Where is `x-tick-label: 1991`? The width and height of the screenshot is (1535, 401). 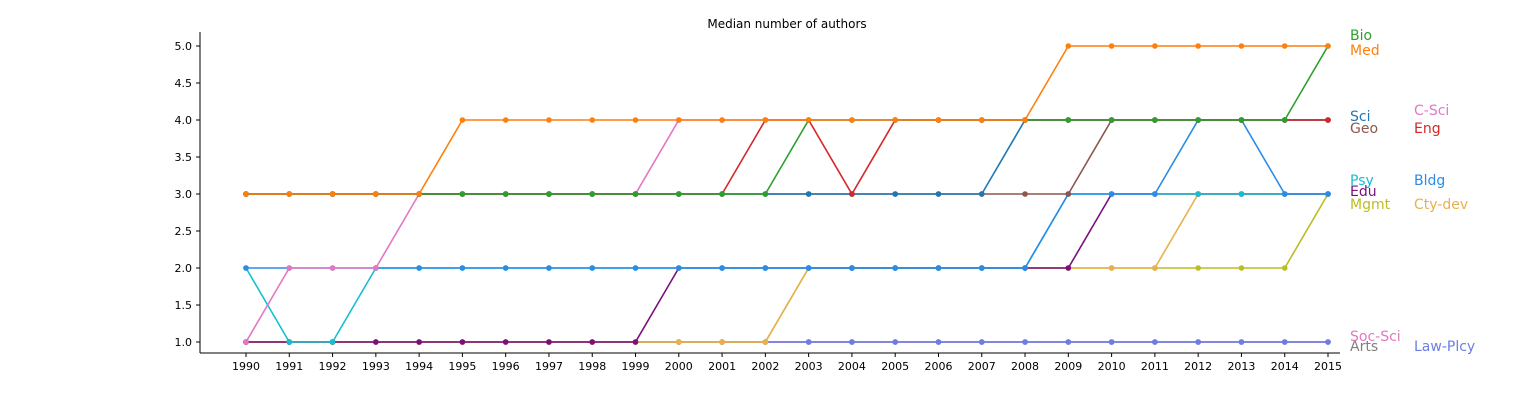 x-tick-label: 1991 is located at coordinates (289, 366).